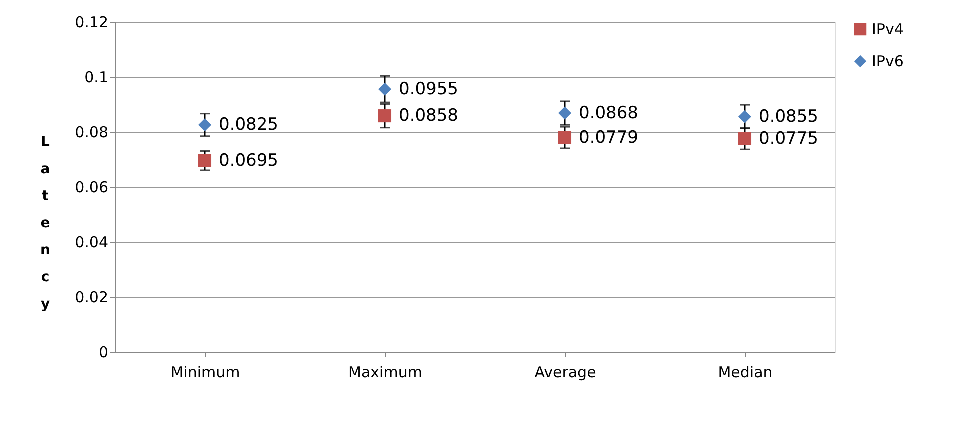 This screenshot has height=427, width=963. I want to click on data-label: 0.0775, so click(788, 138).